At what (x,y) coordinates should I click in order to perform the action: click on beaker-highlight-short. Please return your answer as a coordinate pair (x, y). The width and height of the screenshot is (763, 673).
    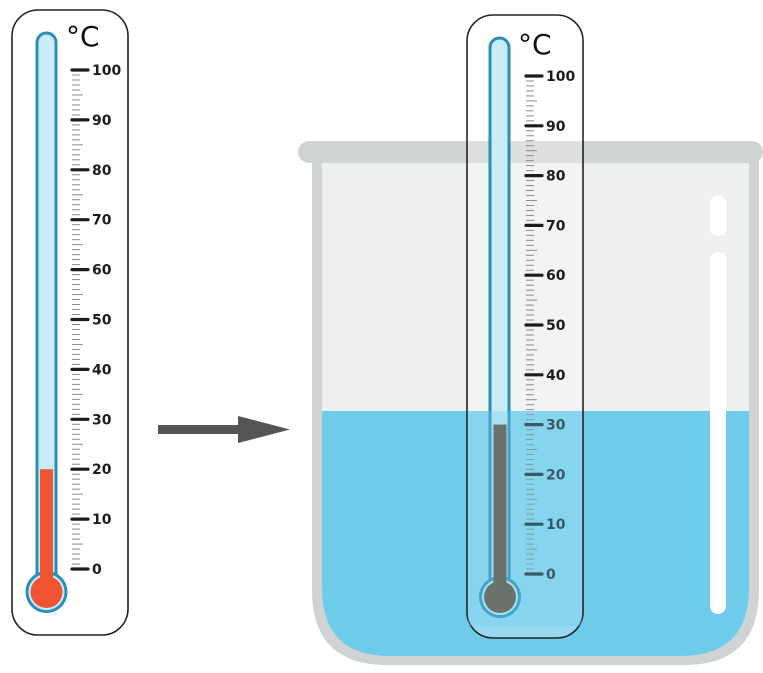
    Looking at the image, I should click on (718, 215).